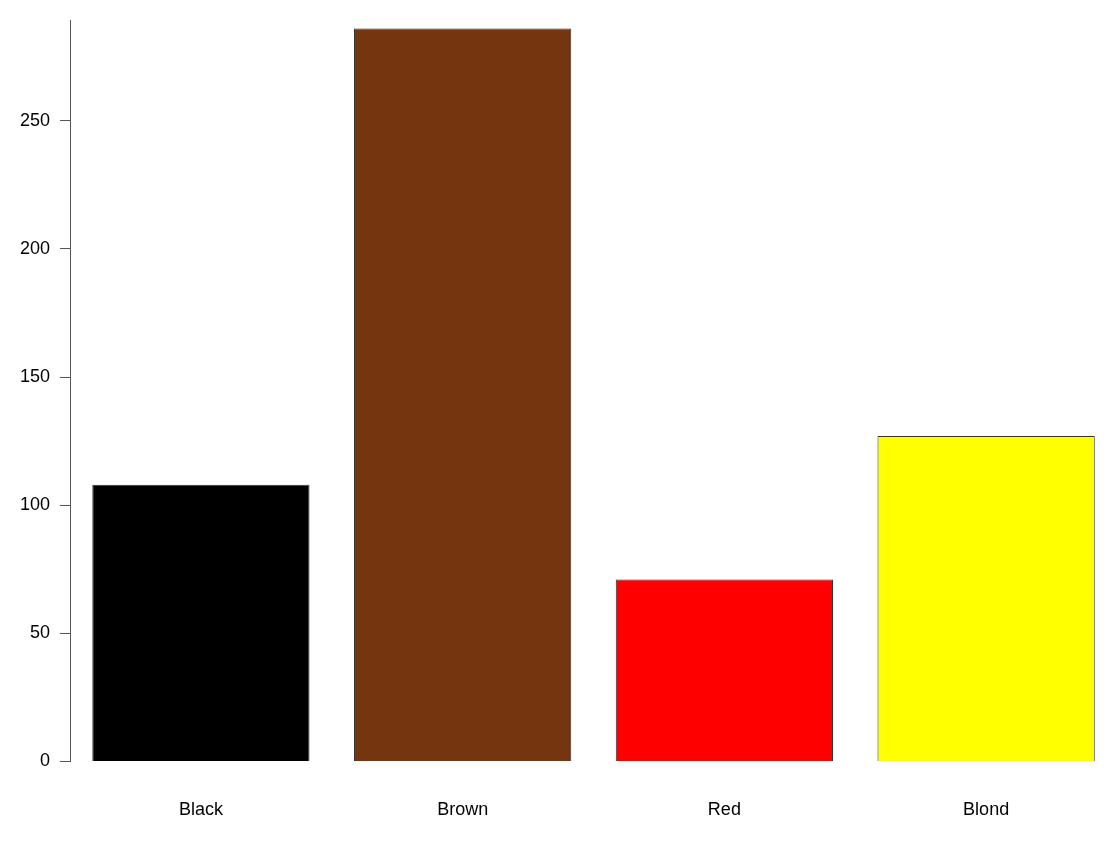  Describe the element at coordinates (35, 375) in the screenshot. I see `y-tick-label: 150` at that location.